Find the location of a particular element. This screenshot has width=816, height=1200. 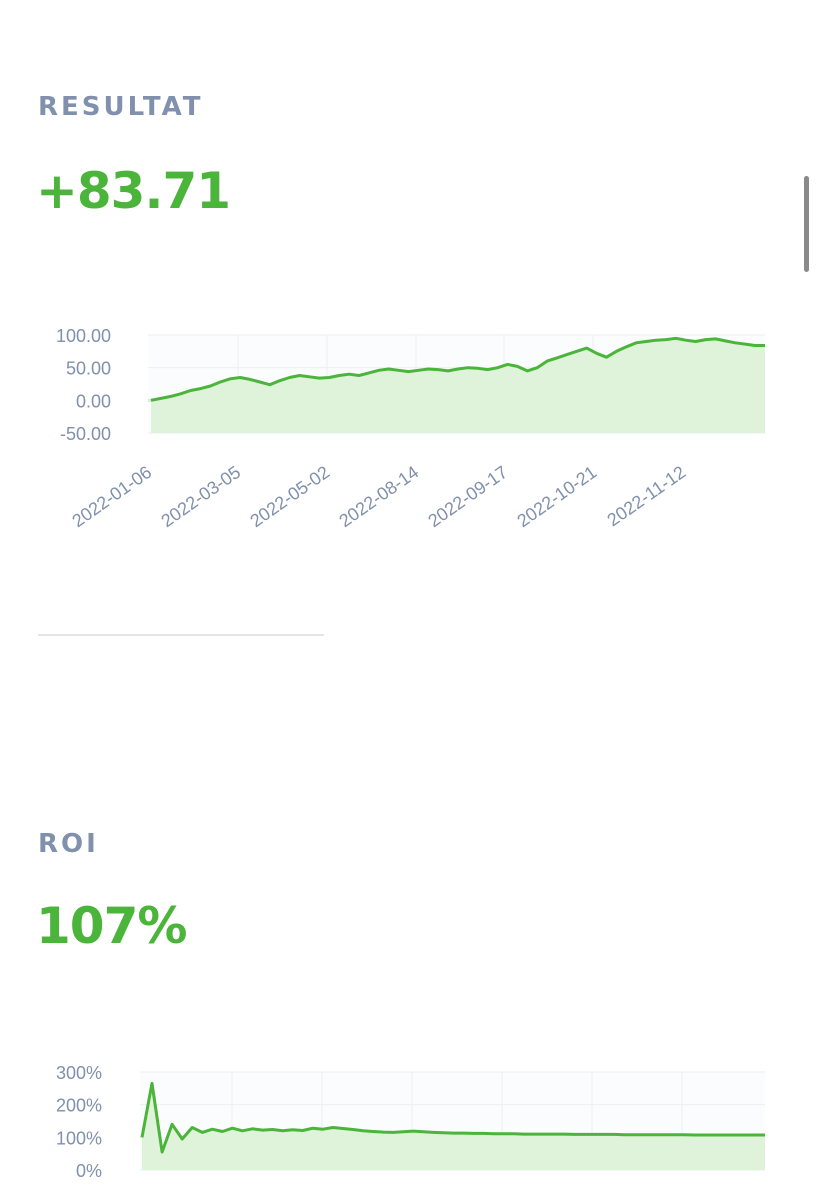

x-tick-label: 2022-11-12 is located at coordinates (646, 496).